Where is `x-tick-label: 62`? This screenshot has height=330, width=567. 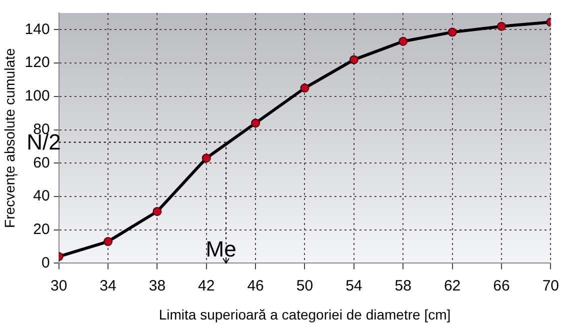
x-tick-label: 62 is located at coordinates (452, 285).